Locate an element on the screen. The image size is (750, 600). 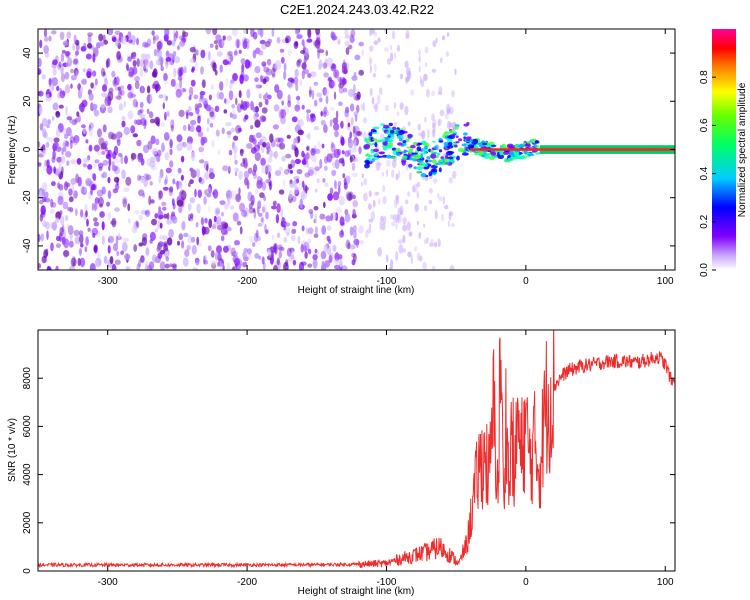
snr-y-tick-label: 0 is located at coordinates (27, 571).